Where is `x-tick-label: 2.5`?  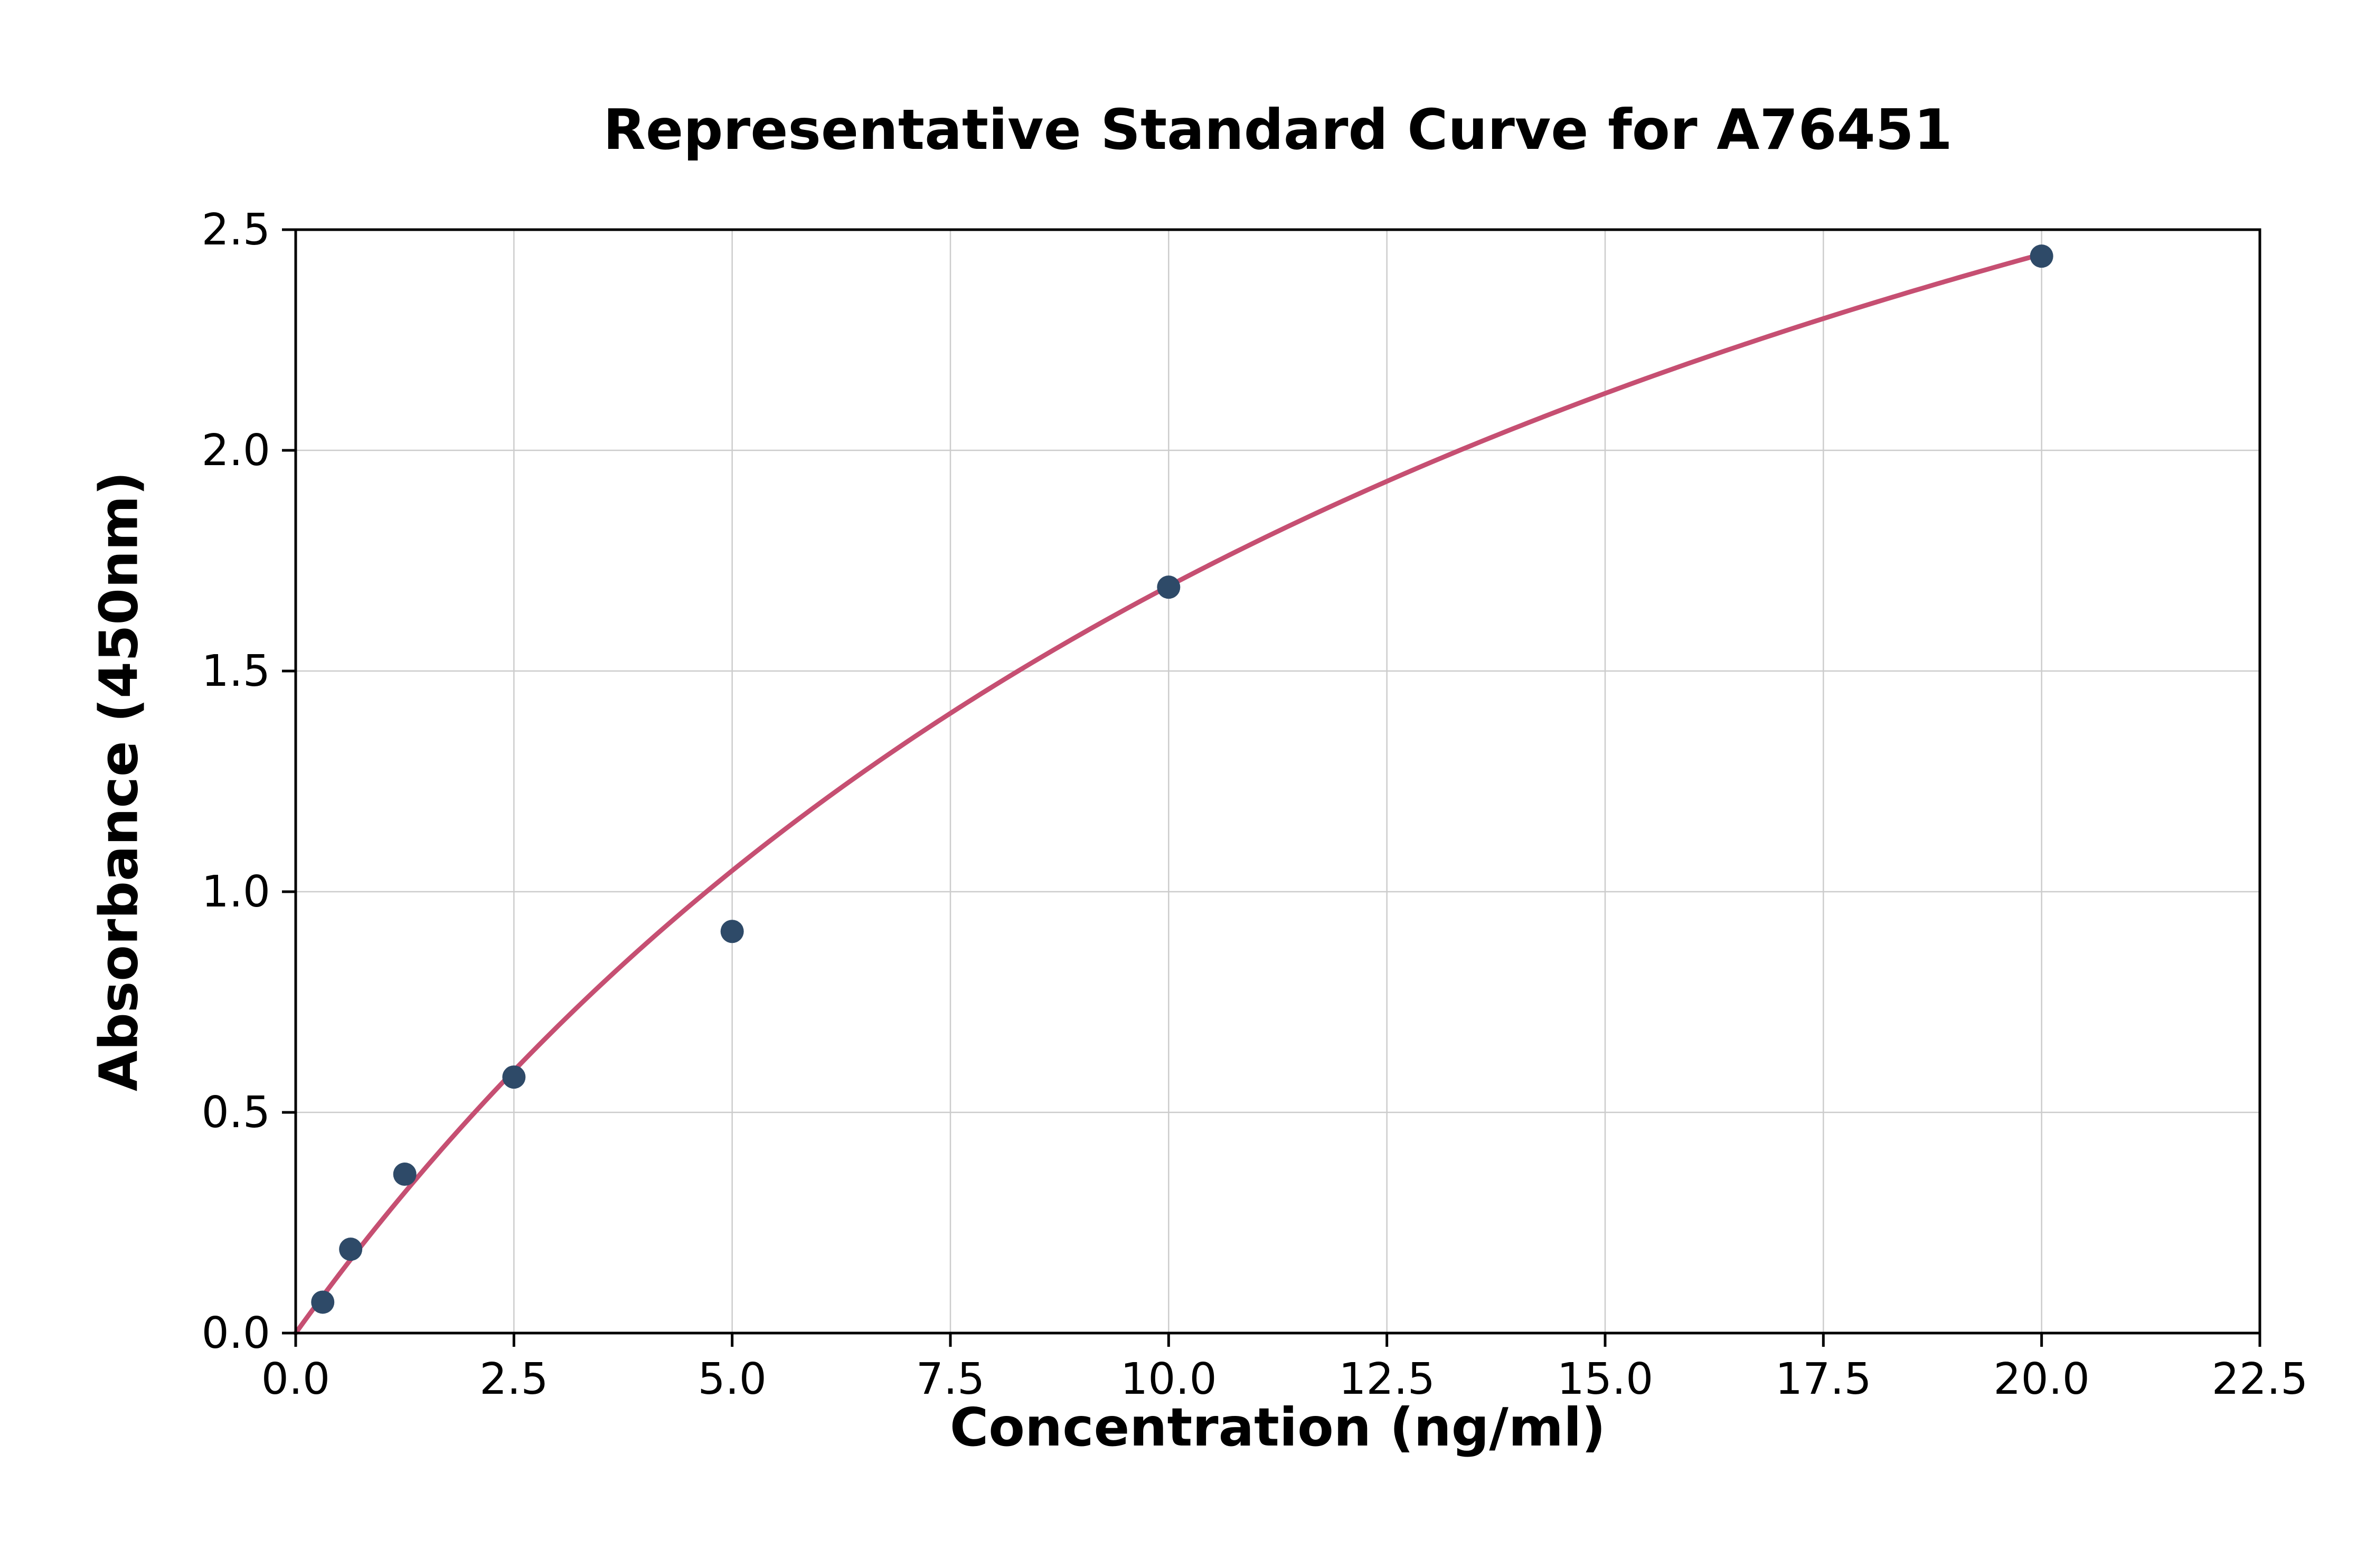 x-tick-label: 2.5 is located at coordinates (514, 1379).